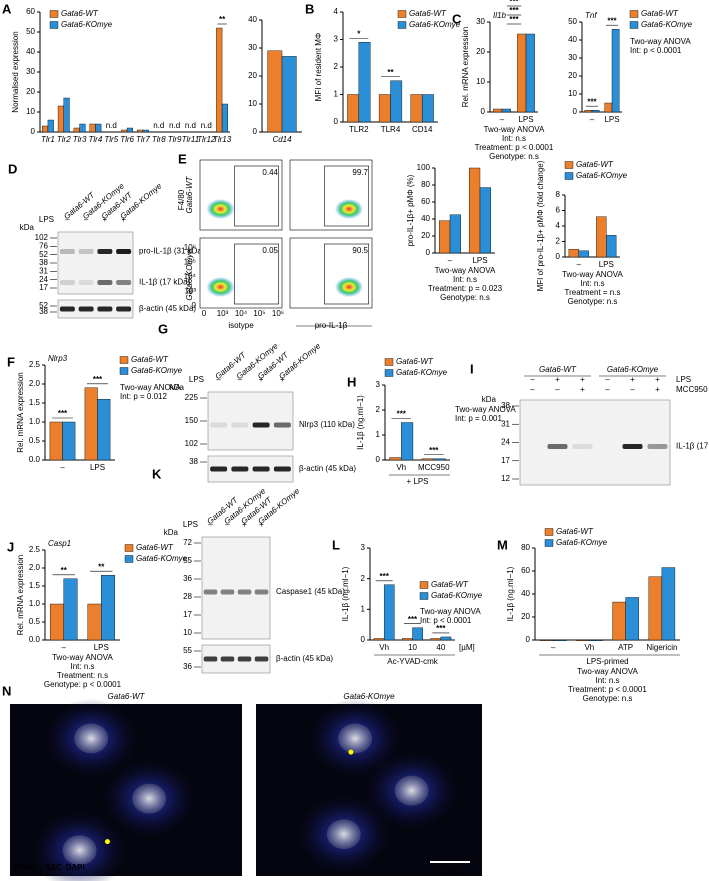 The image size is (709, 881). I want to click on stats-note: Treatment: n.s, so click(82, 675).